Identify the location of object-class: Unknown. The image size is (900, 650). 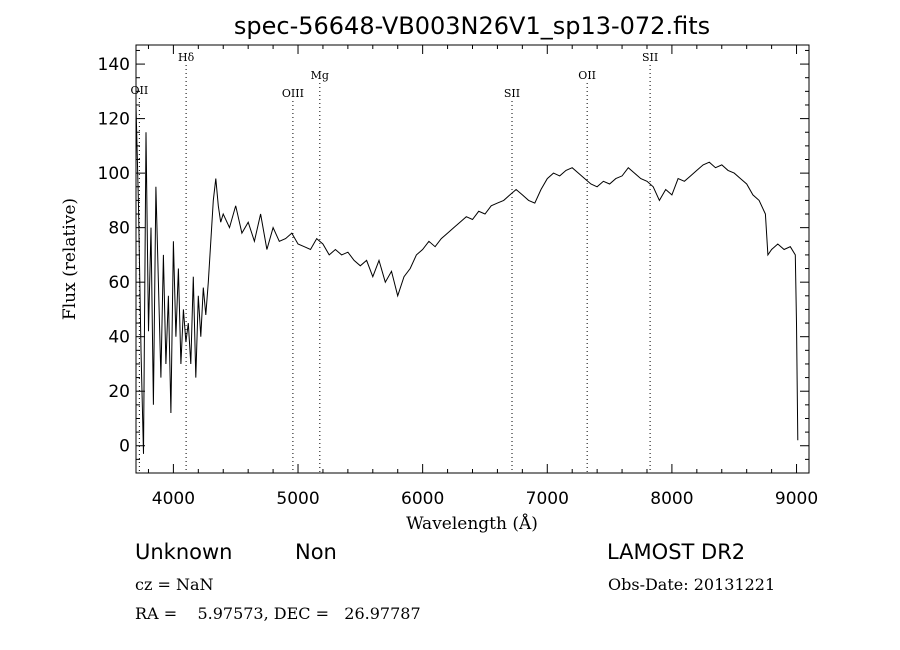
(184, 552).